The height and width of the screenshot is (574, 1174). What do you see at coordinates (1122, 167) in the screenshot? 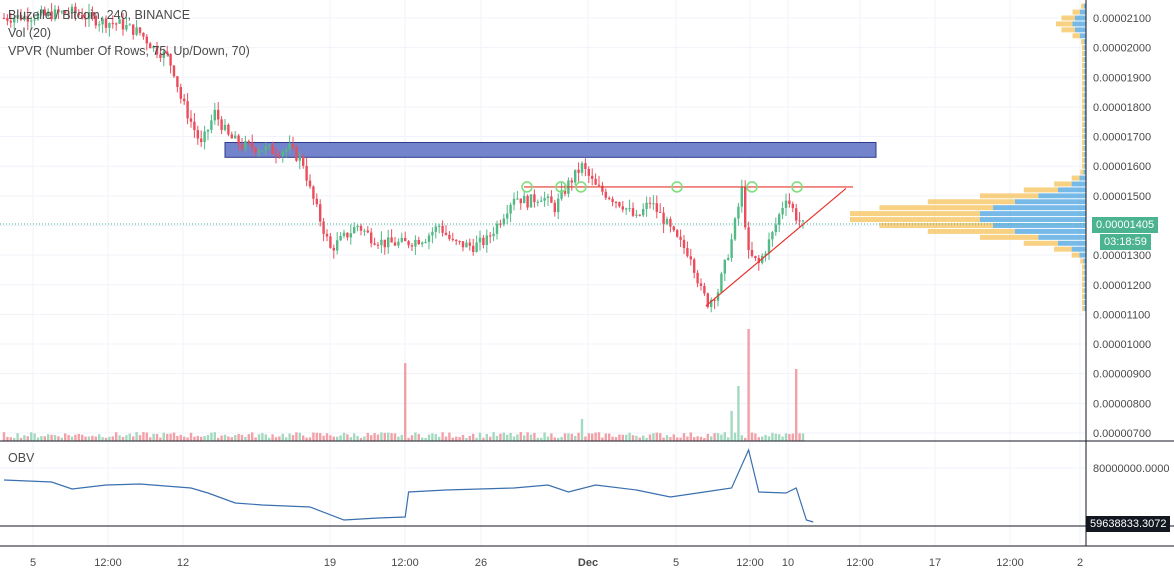
I see `price-tick-label: 0.00001600` at bounding box center [1122, 167].